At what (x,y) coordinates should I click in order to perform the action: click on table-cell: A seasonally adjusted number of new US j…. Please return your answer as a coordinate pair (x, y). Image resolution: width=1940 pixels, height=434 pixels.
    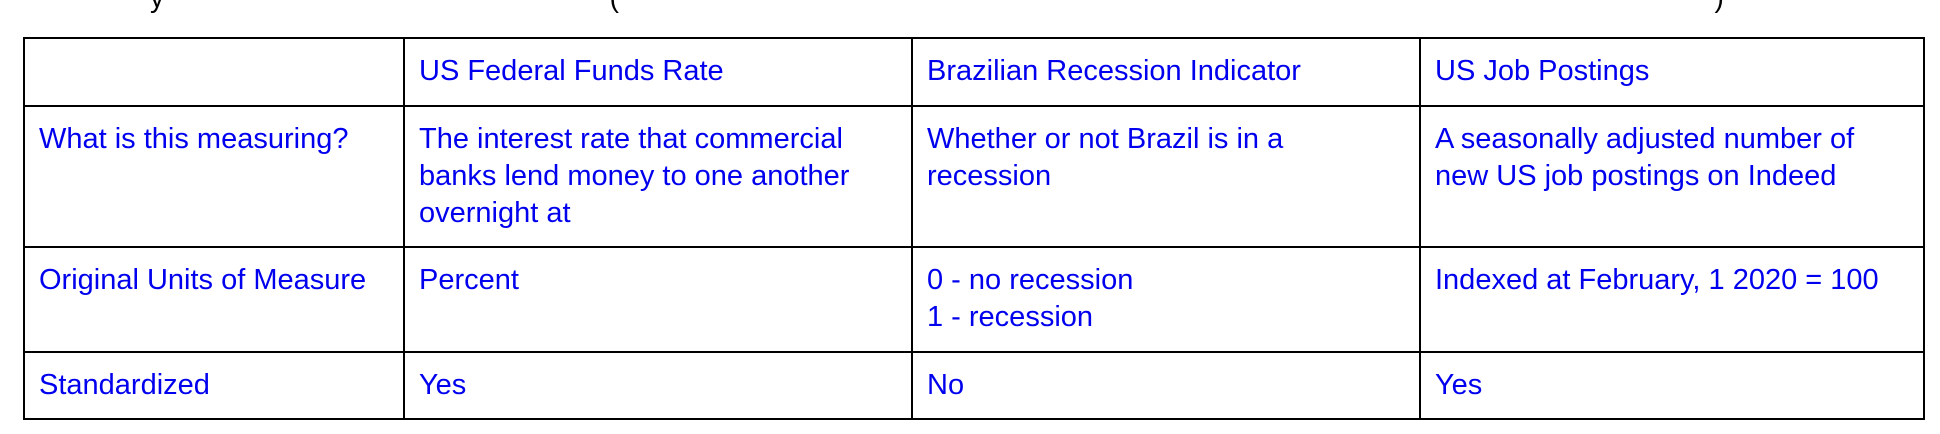
    Looking at the image, I should click on (1672, 176).